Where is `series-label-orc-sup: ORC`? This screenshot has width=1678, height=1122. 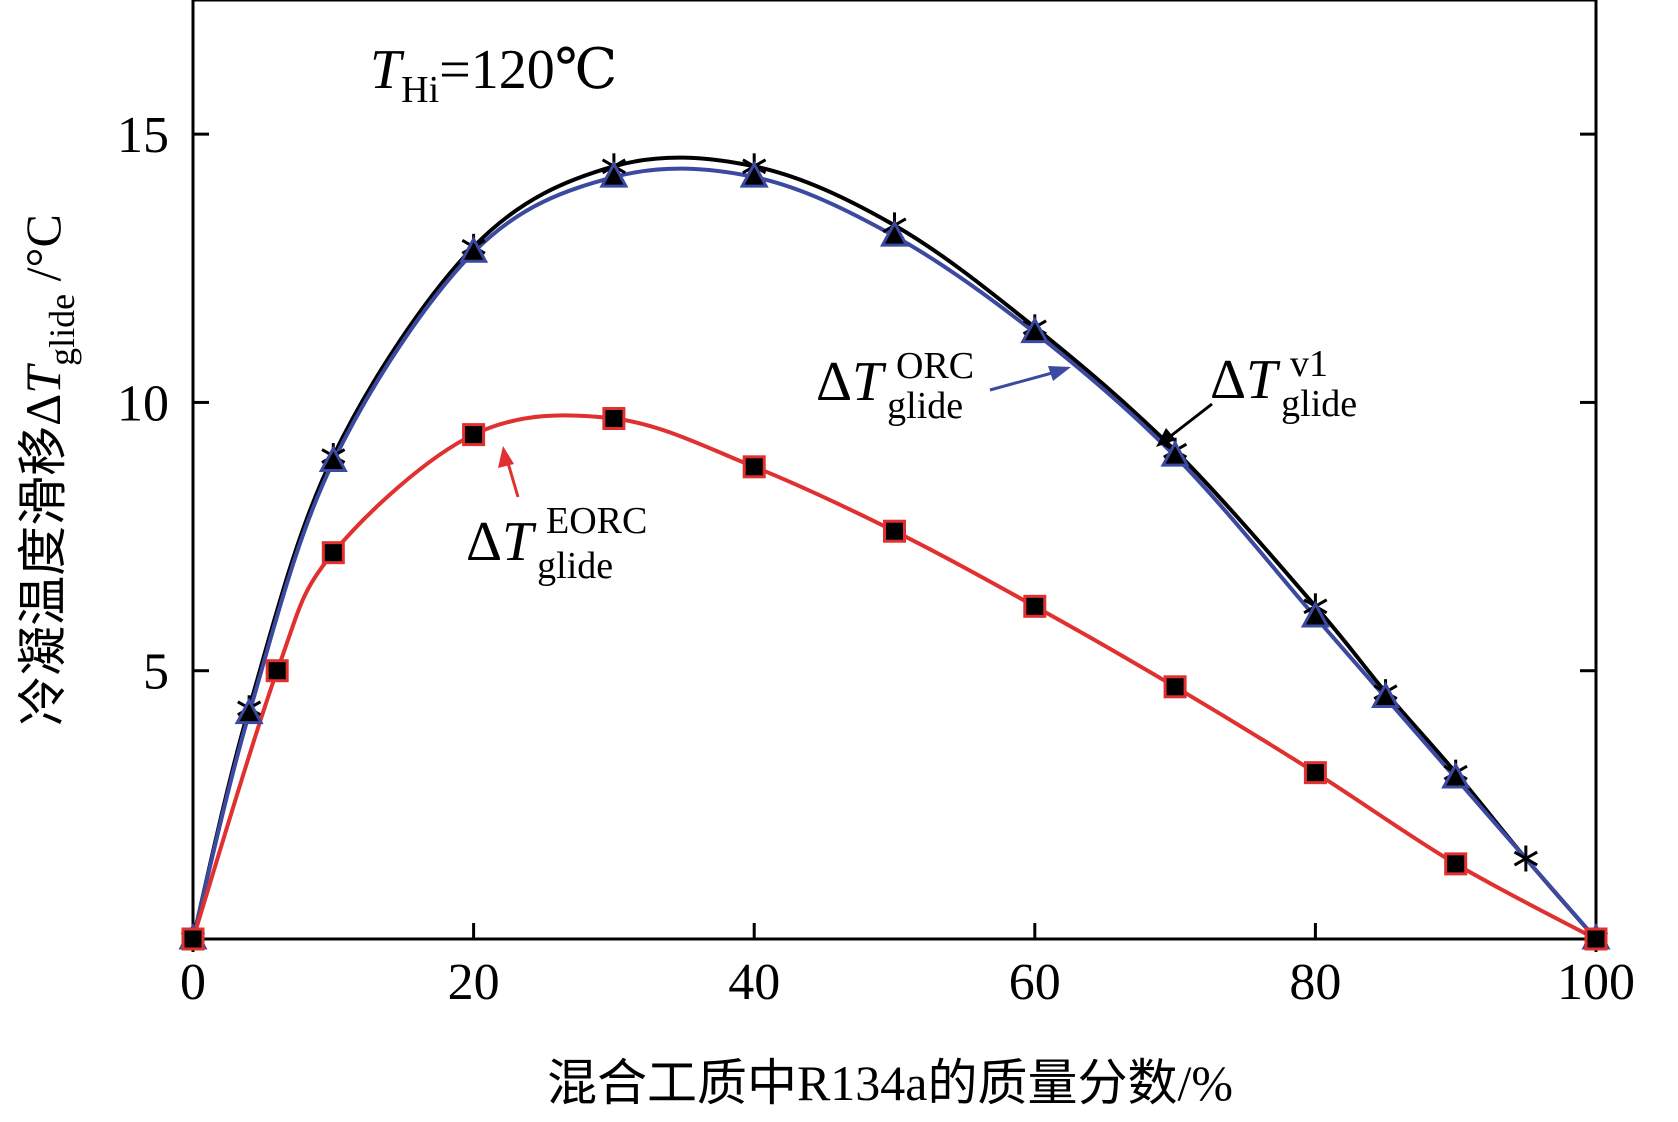
series-label-orc-sup: ORC is located at coordinates (935, 366).